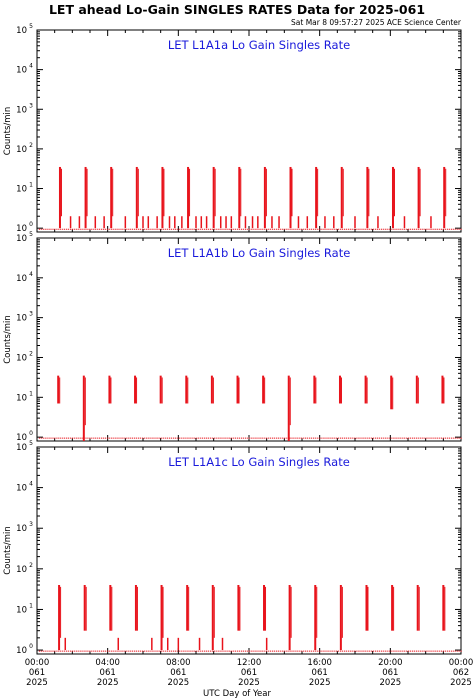 Image resolution: width=475 pixels, height=700 pixels. What do you see at coordinates (461, 673) in the screenshot?
I see `x-tick-doy: 062` at bounding box center [461, 673].